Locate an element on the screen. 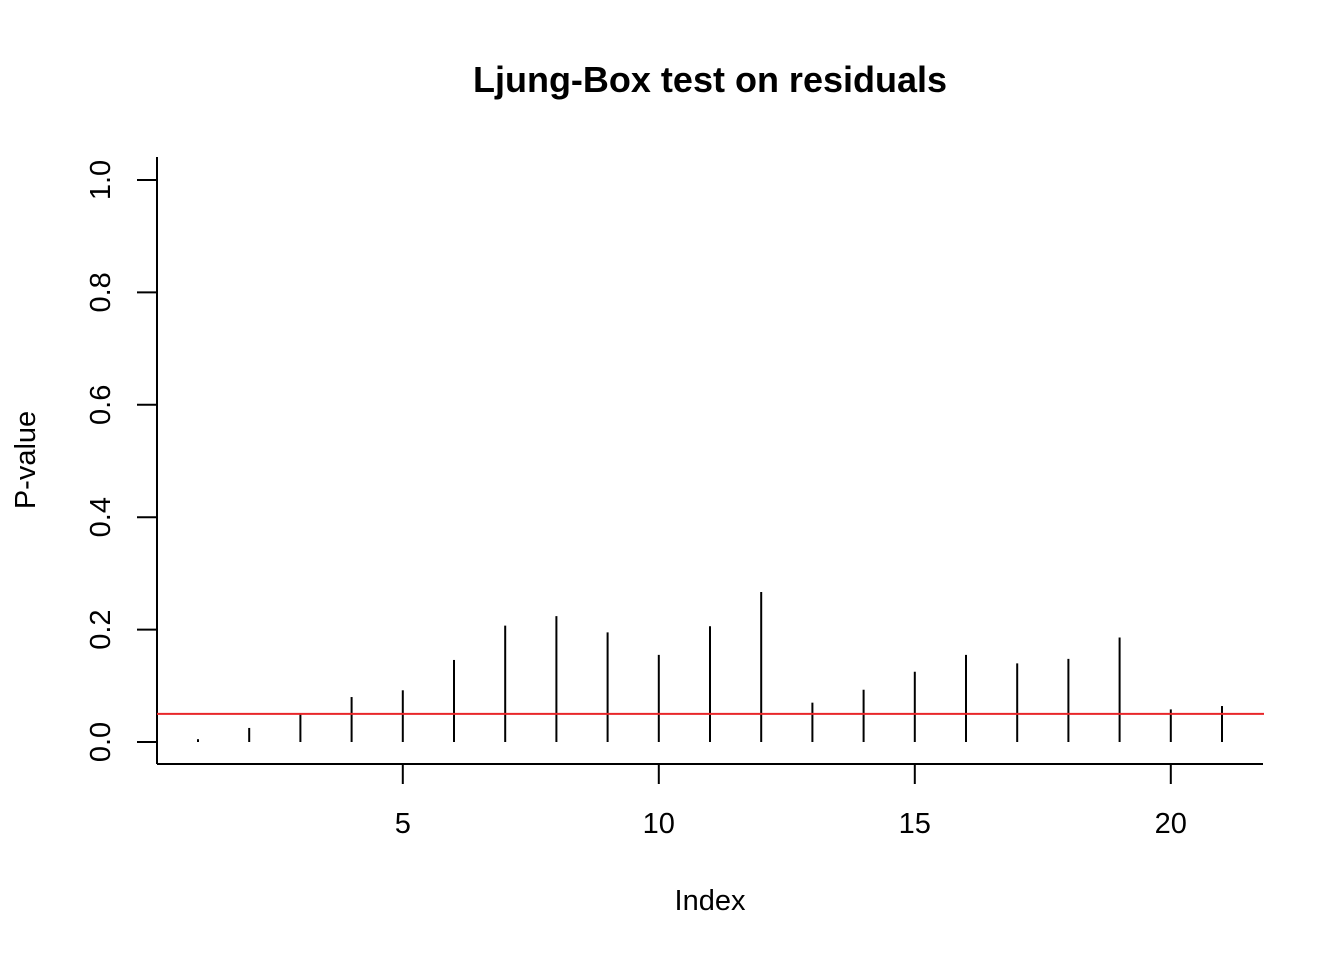  y-tick-label: 0.4 is located at coordinates (101, 517).